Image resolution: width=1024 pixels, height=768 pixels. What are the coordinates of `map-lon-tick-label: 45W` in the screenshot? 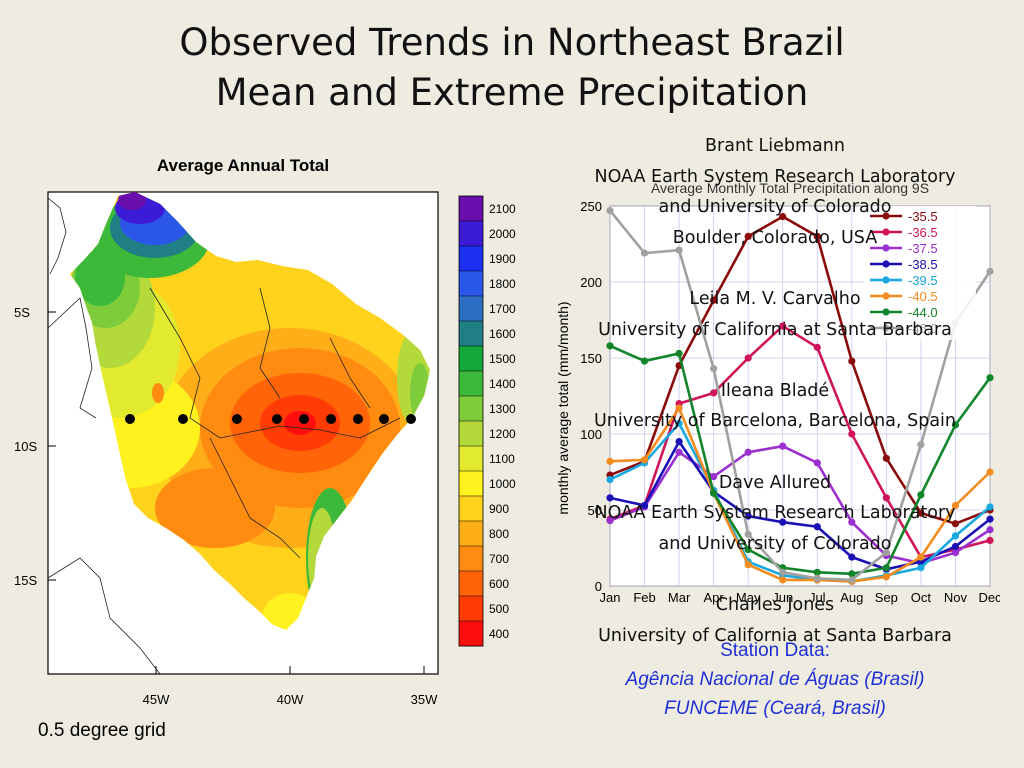 It's located at (156, 699).